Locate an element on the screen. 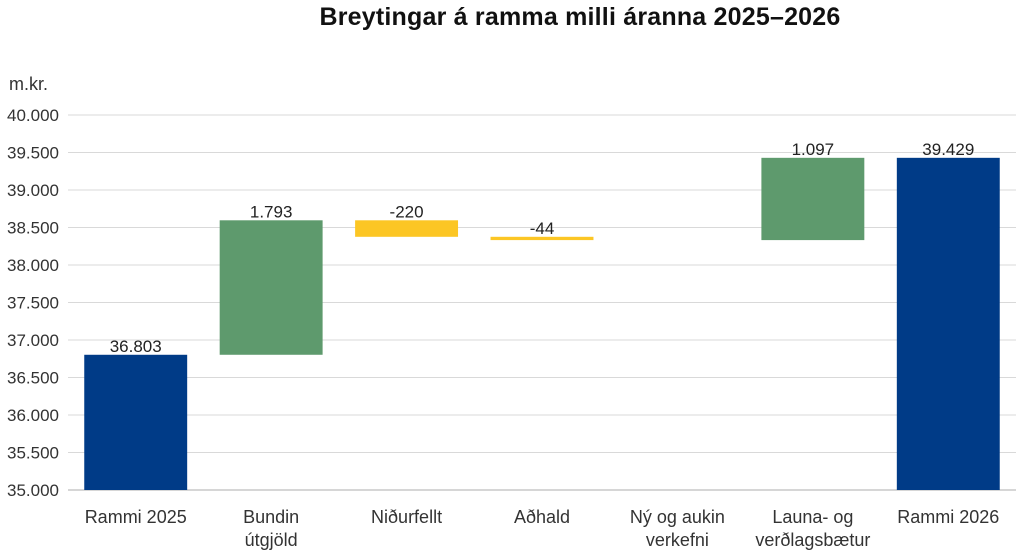  data-label: -220 is located at coordinates (407, 211).